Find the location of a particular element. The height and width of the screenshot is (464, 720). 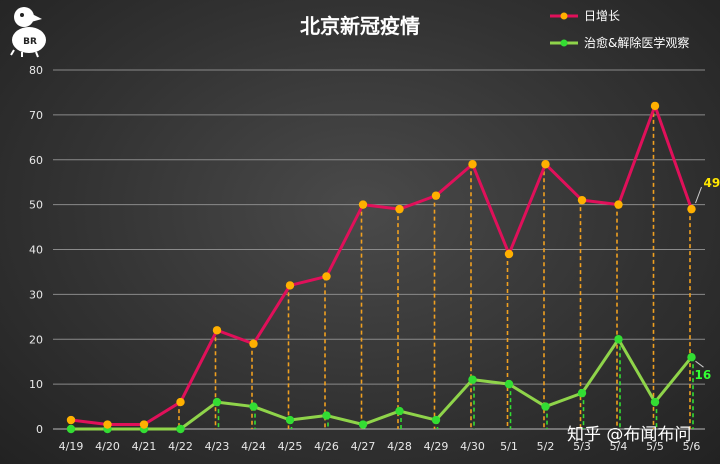

y-axis-ticks: 0 10 20 30 40 50 60 70 80 is located at coordinates (36, 250).